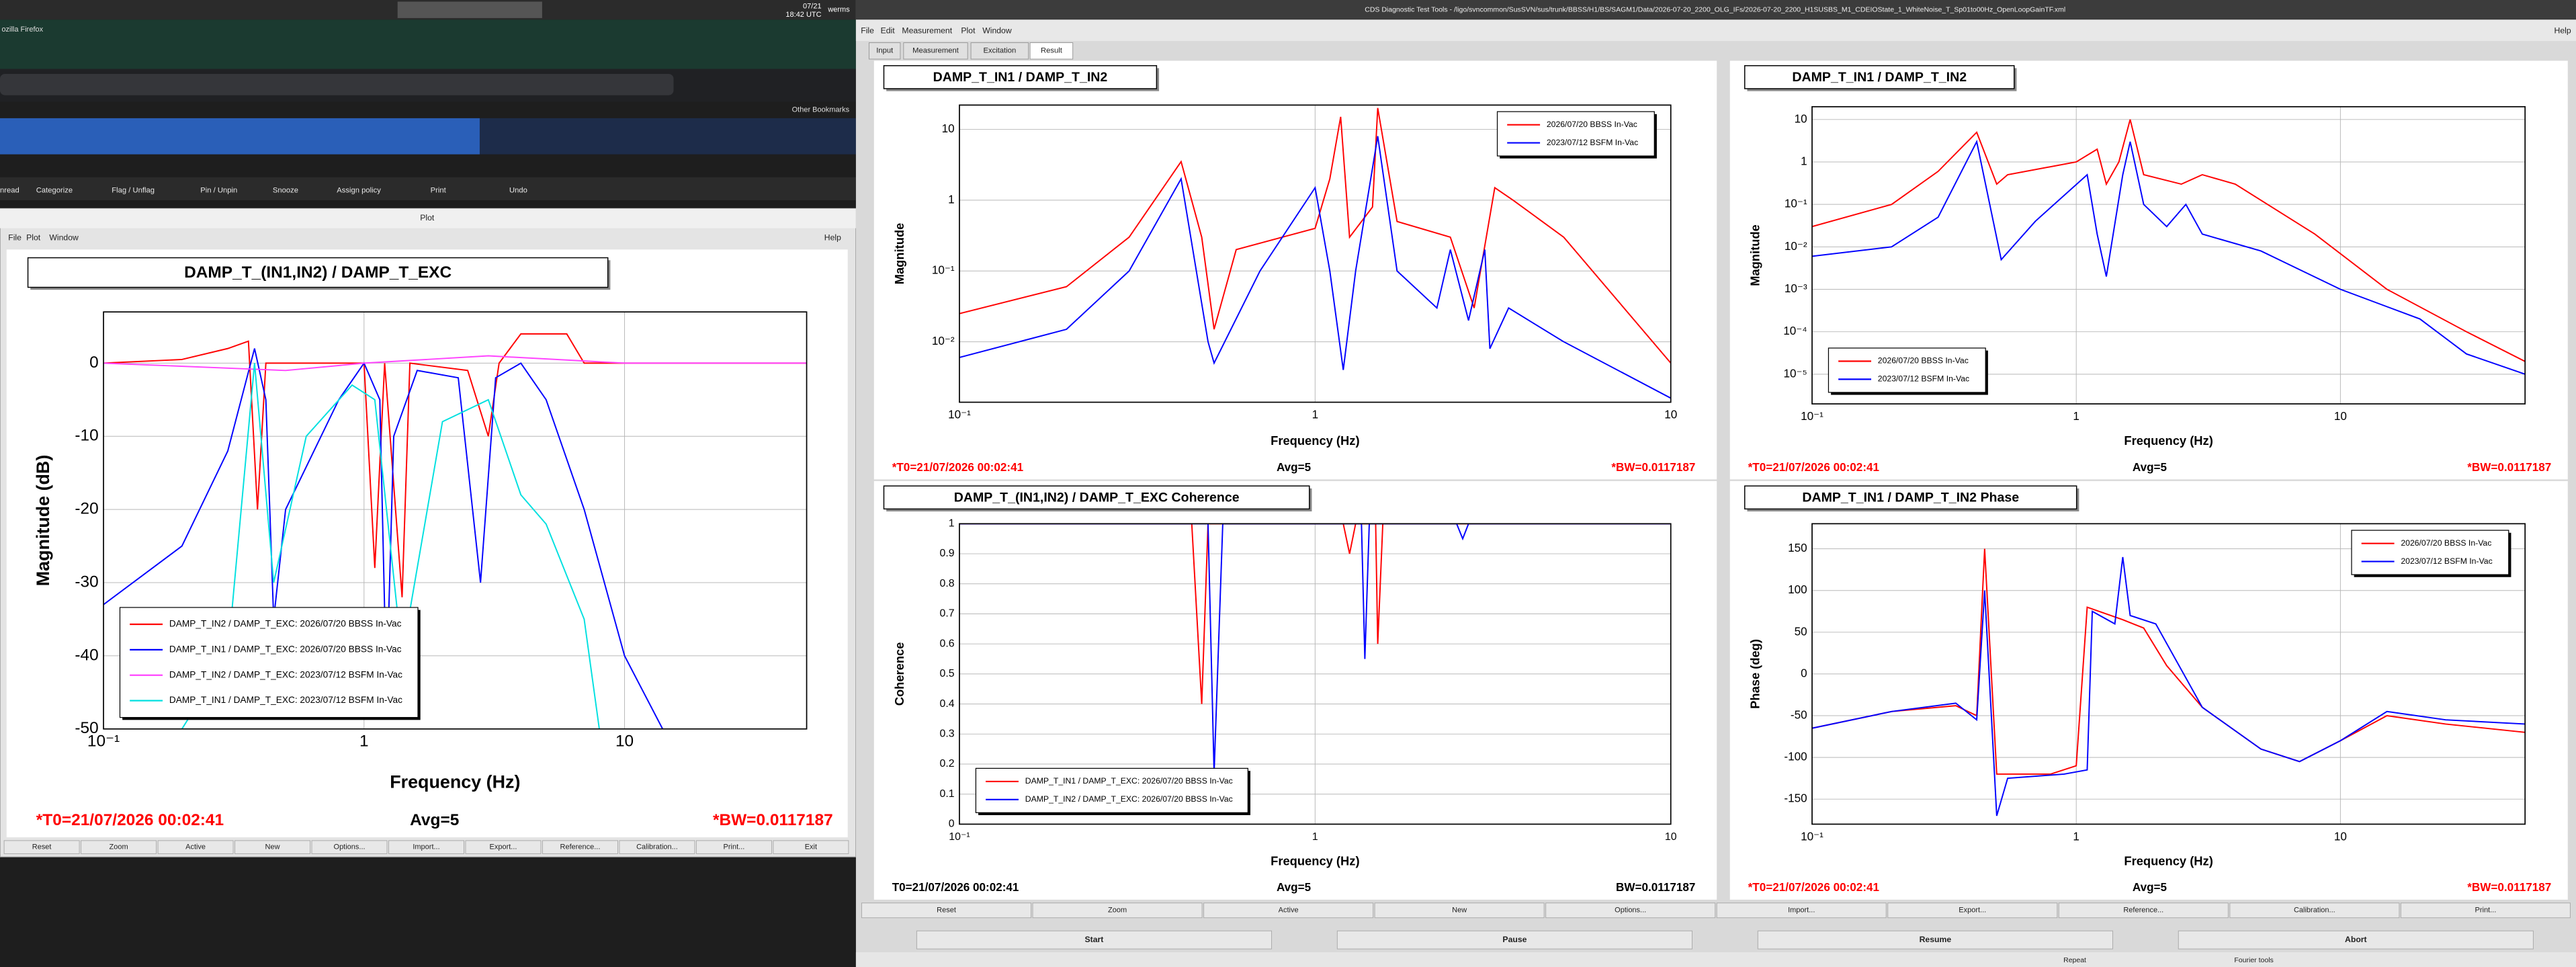  Describe the element at coordinates (1796, 246) in the screenshot. I see `y-tick-label: 10⁻²` at that location.